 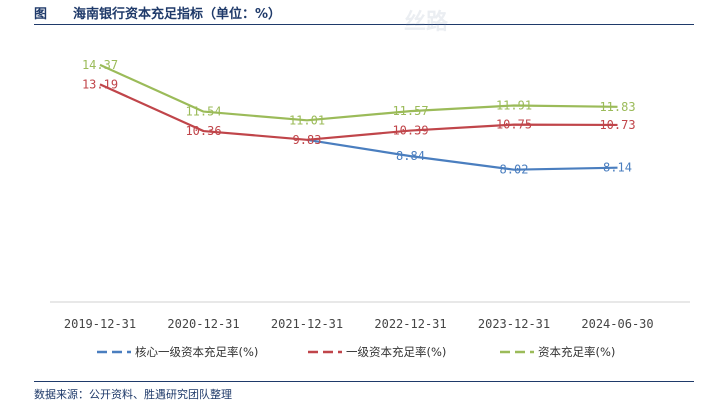 I want to click on data-label: 8.02, so click(x=514, y=170).